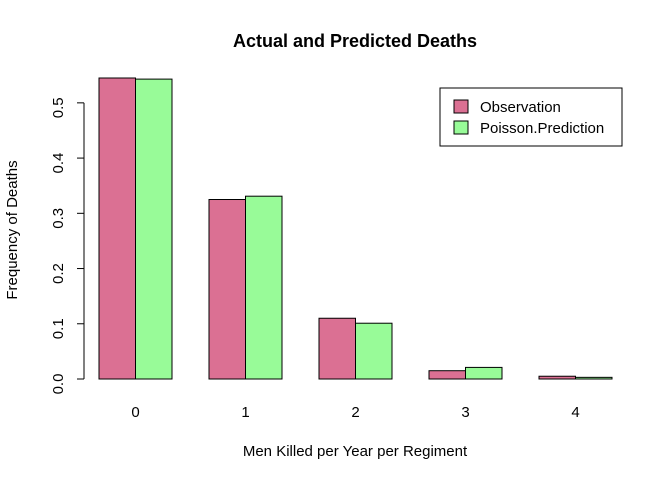 The image size is (672, 480). I want to click on y-tick-label: 0.1, so click(58, 328).